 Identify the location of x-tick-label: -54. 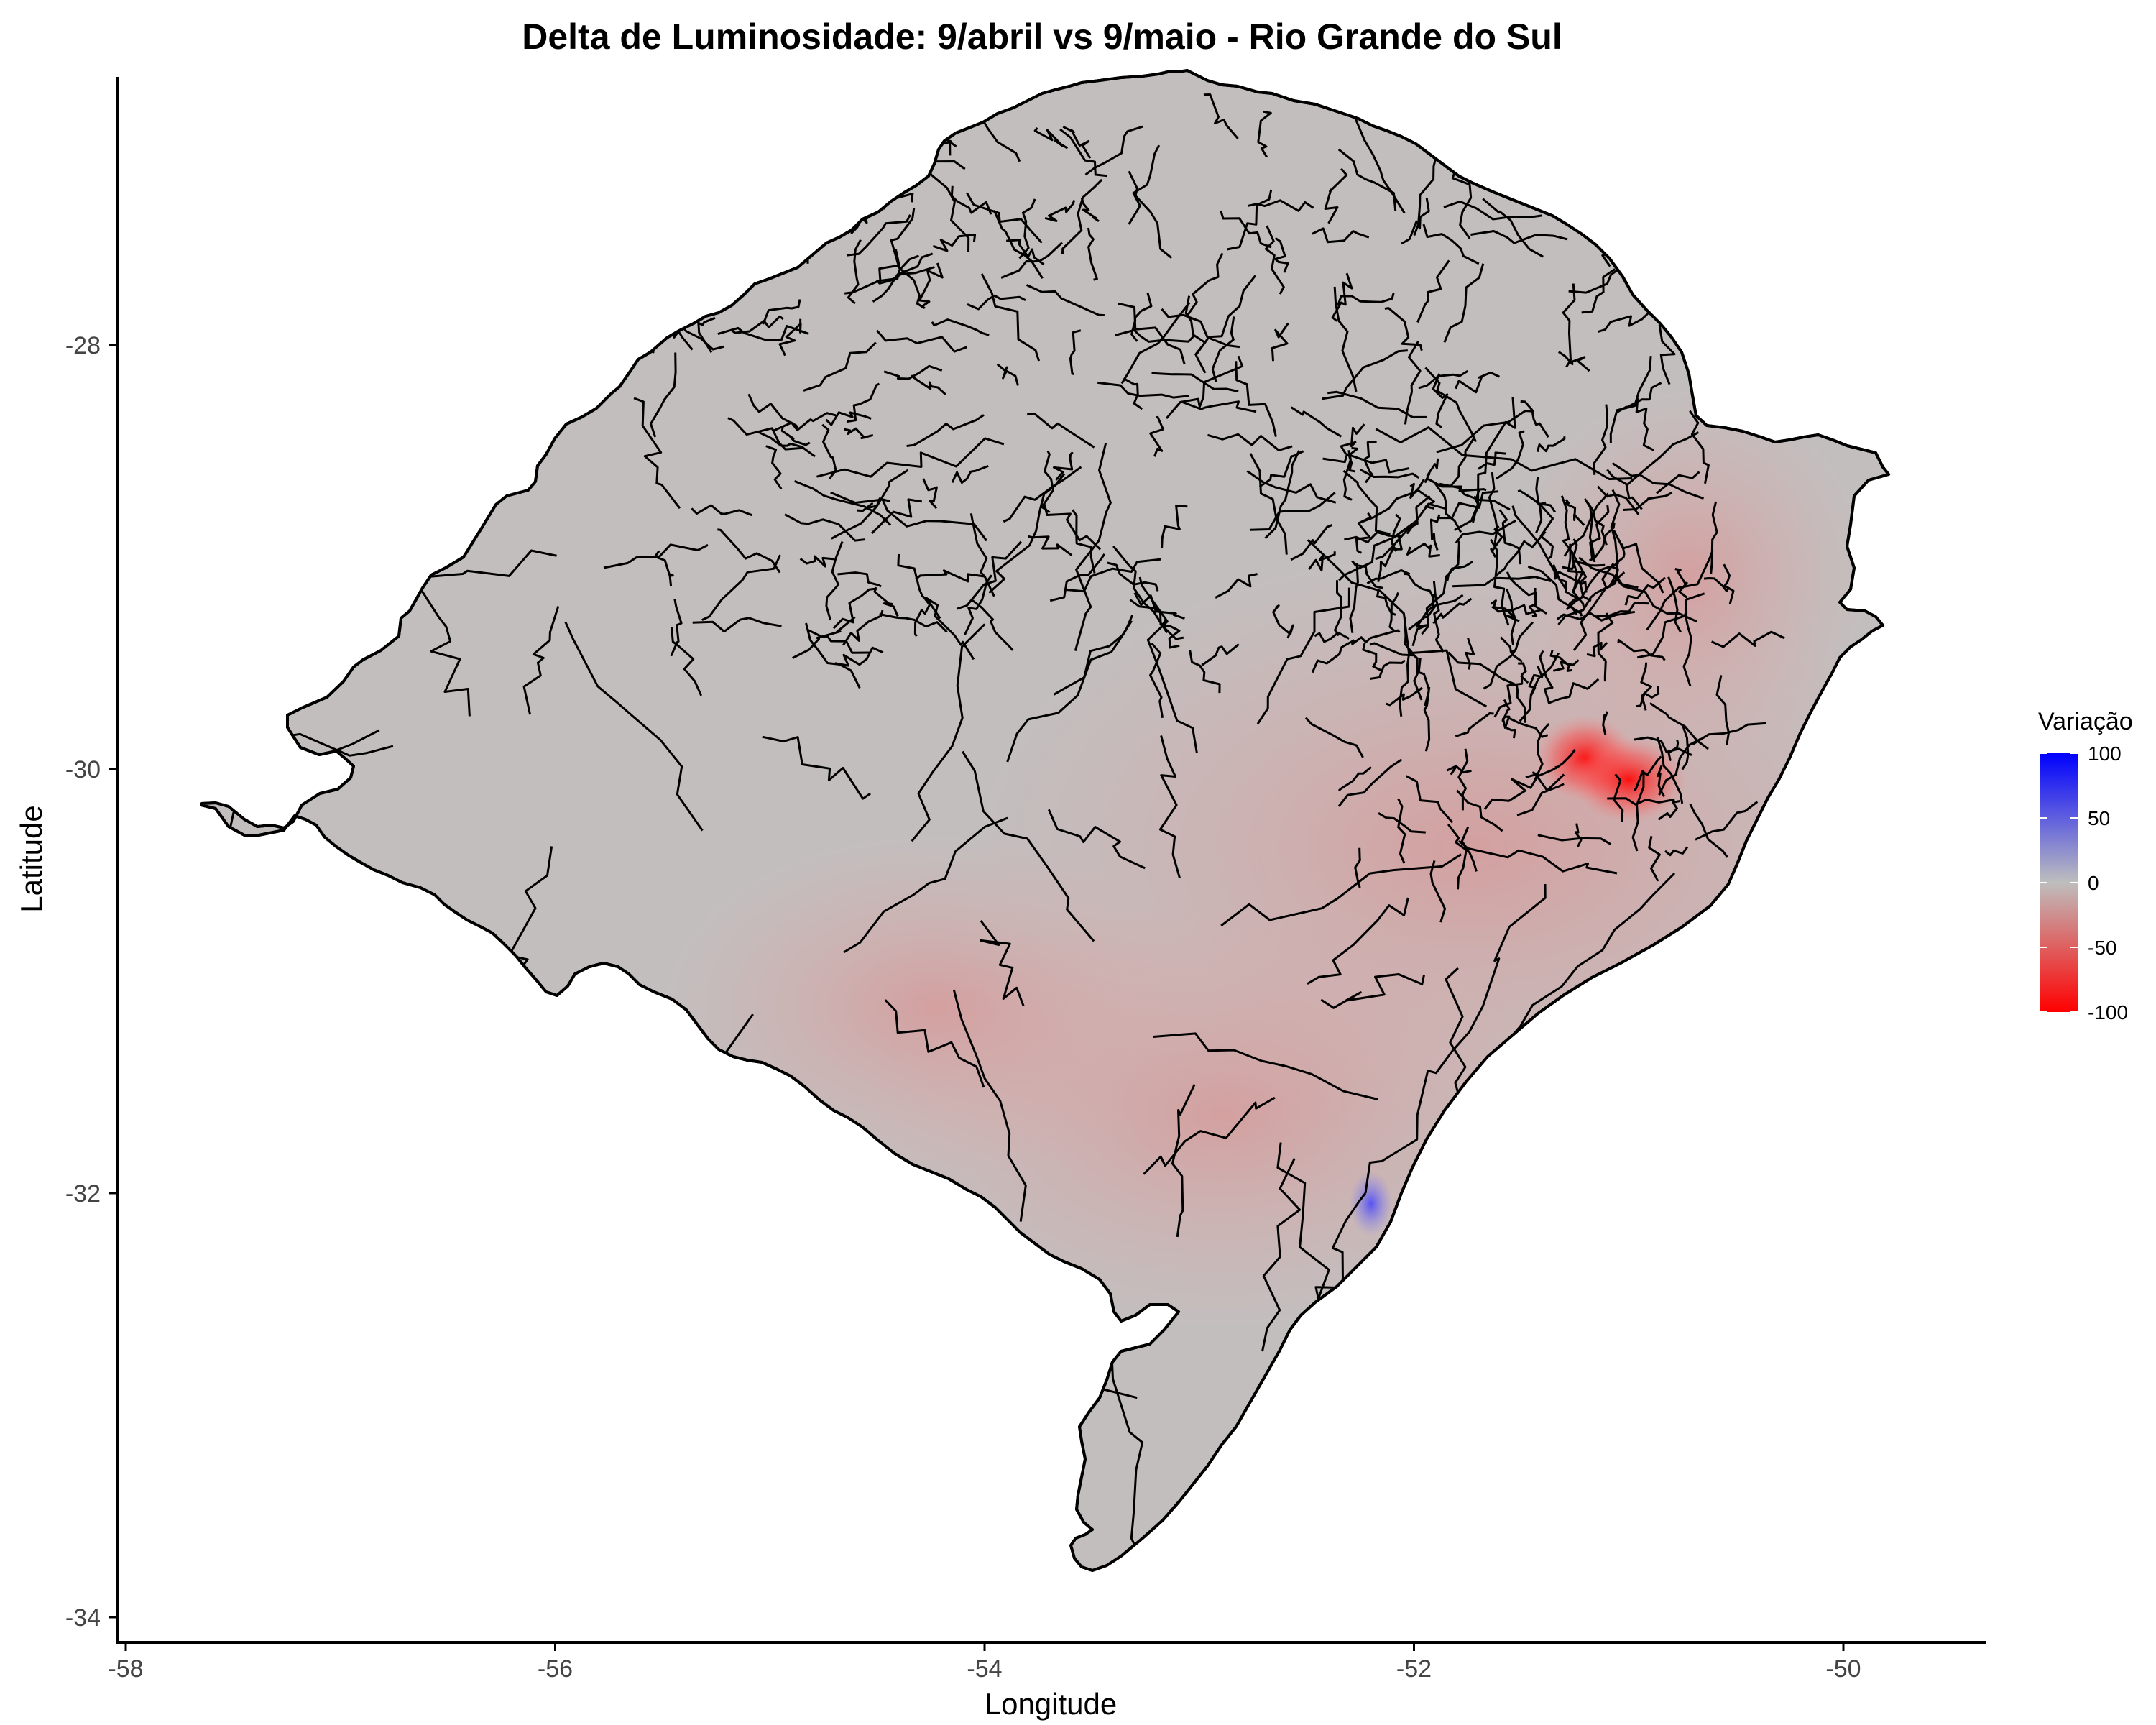
(984, 1669).